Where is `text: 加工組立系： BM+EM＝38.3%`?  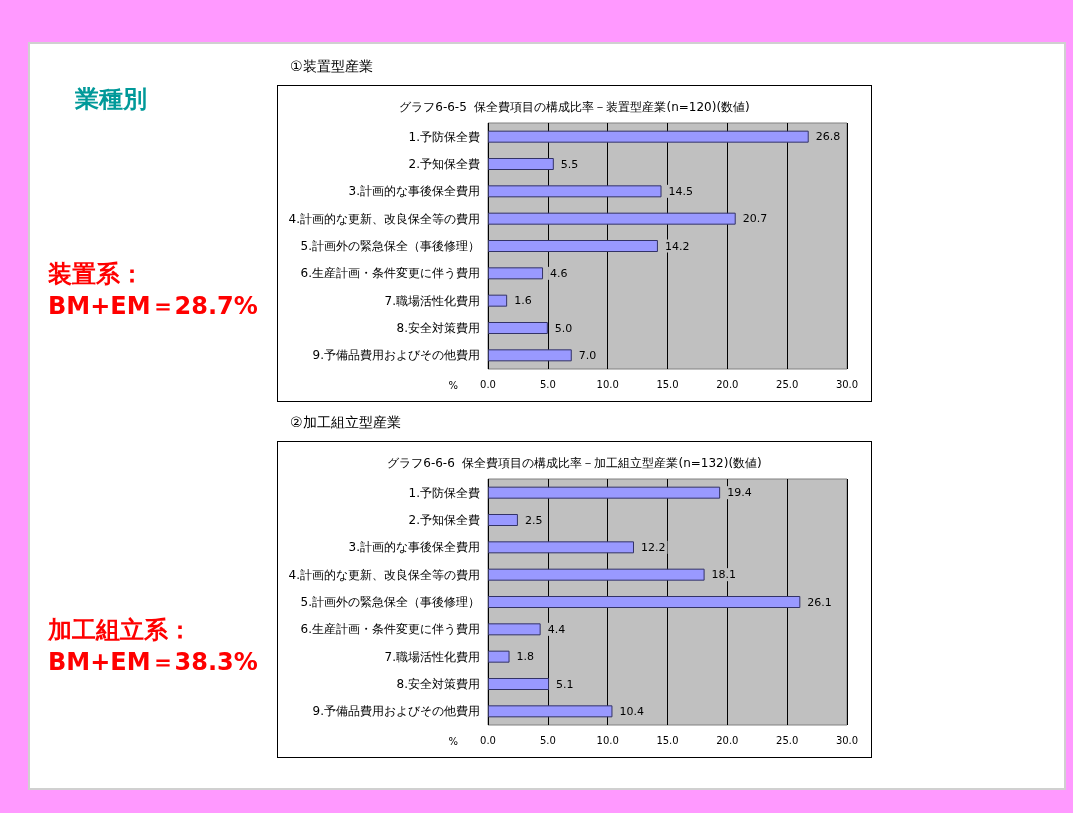 text: 加工組立系： BM+EM＝38.3% is located at coordinates (153, 646).